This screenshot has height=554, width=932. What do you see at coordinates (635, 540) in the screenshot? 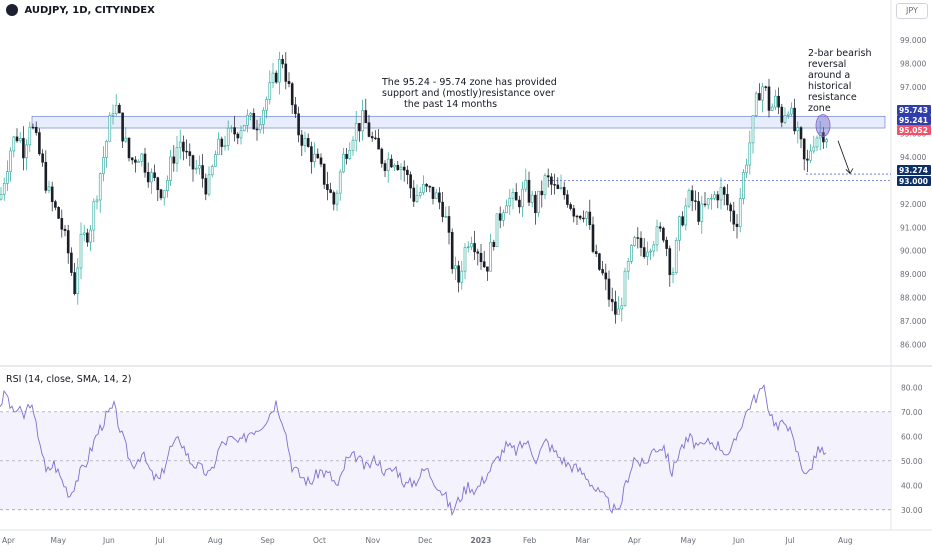
I see `time-axis-label: Apr` at bounding box center [635, 540].